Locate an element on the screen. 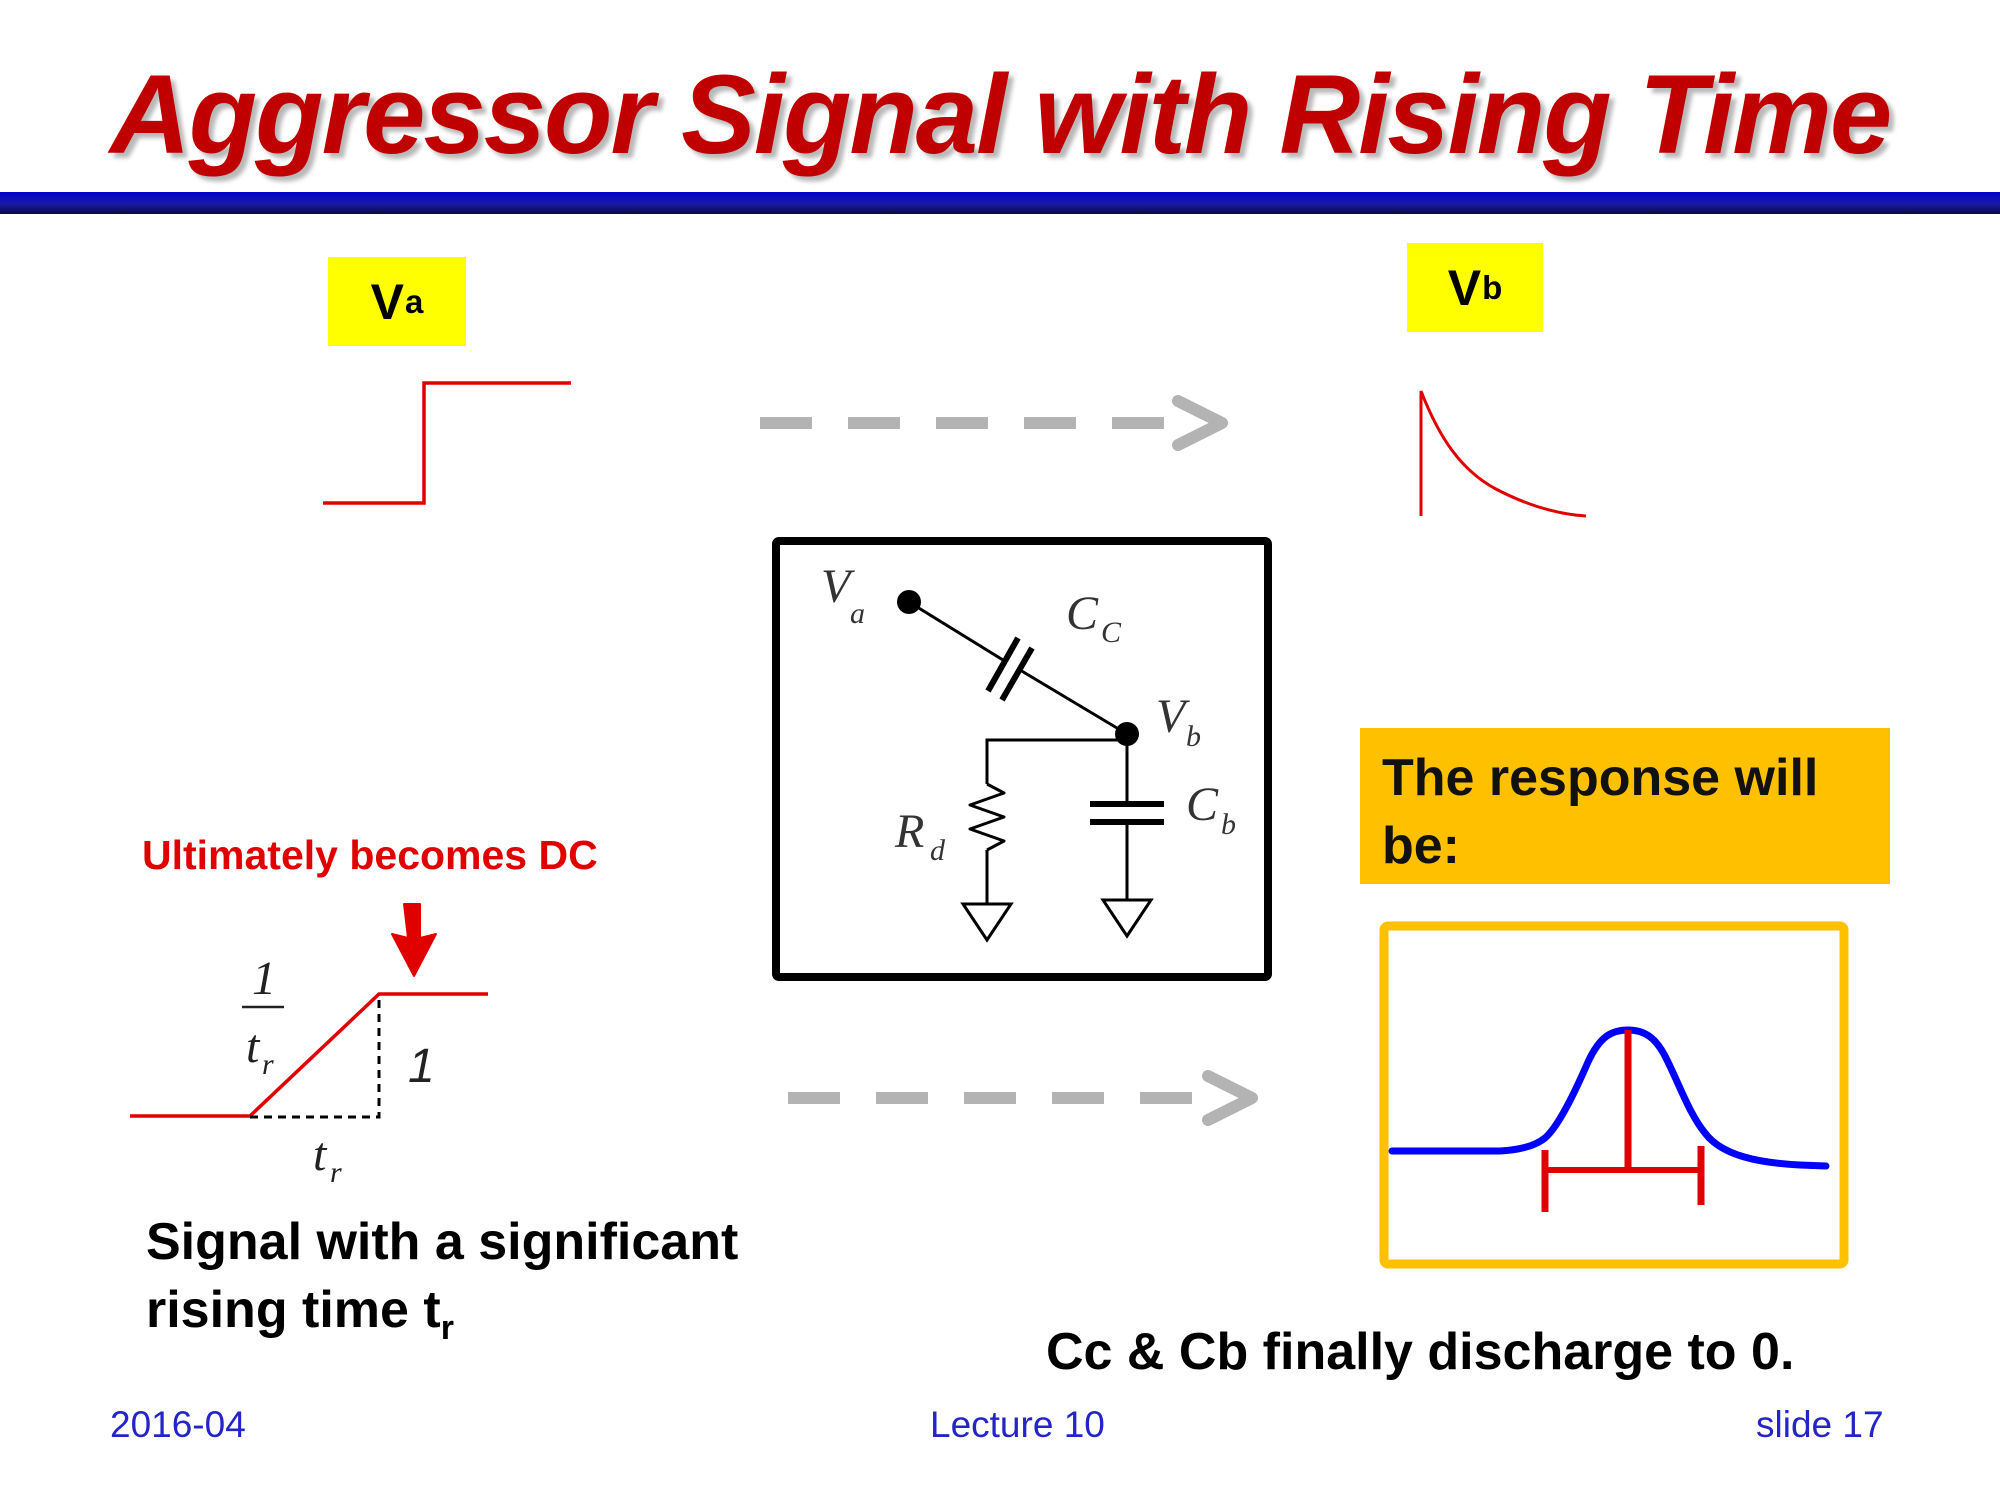  response-frame is located at coordinates (1614, 1095).